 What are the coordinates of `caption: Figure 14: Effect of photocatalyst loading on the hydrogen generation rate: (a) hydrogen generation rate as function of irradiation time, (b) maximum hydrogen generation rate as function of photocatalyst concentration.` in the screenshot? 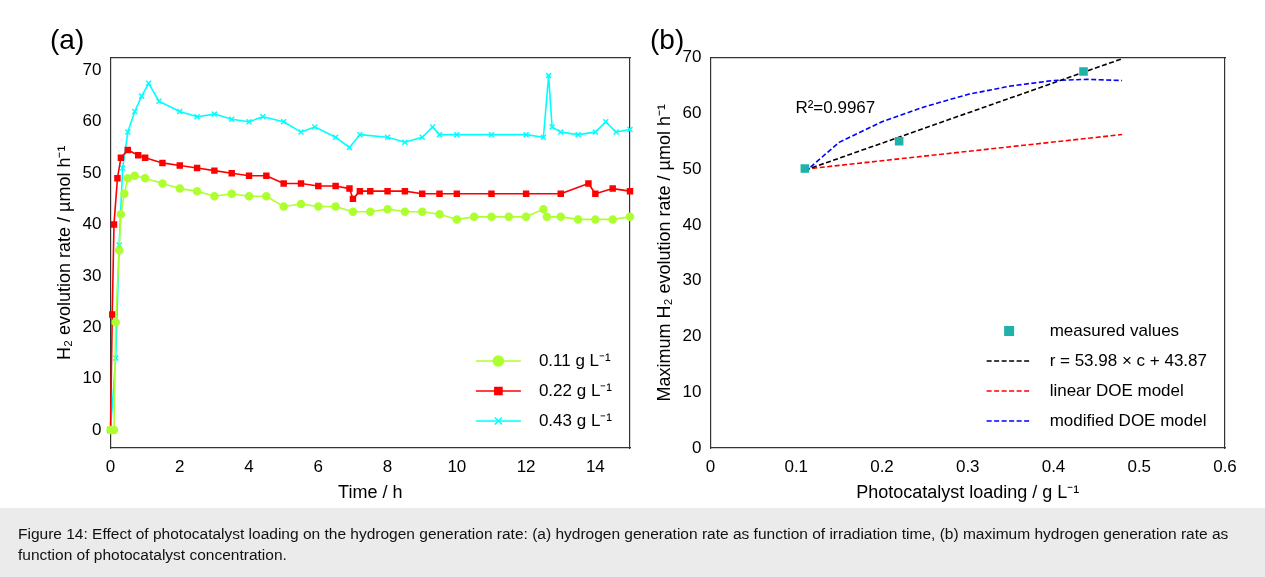 It's located at (632, 542).